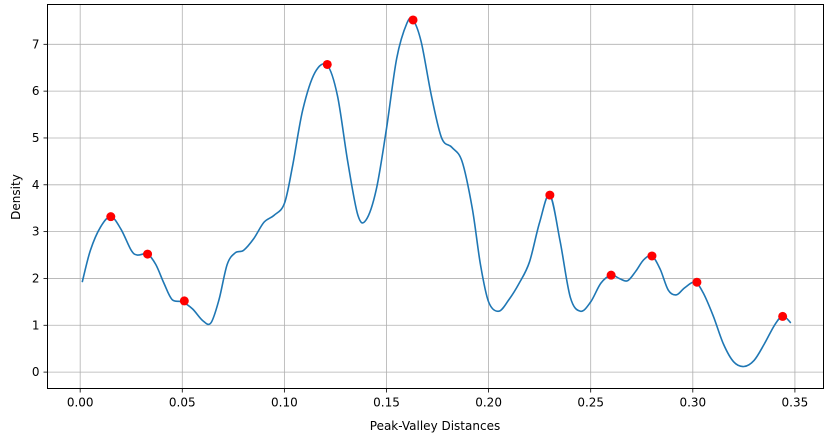 The height and width of the screenshot is (442, 833). I want to click on x-tick-label: 0.10, so click(284, 403).